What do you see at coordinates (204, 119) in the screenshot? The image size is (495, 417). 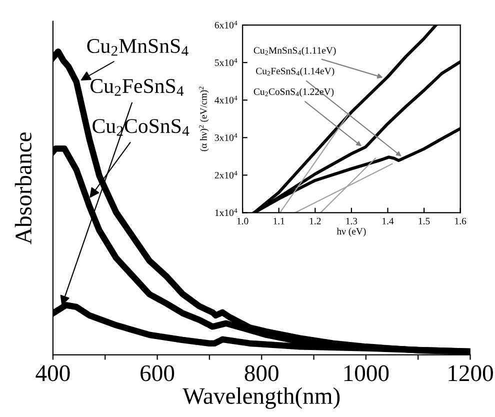 I see `y-axis-title: (α hν)$^{2}$ (eV/cm)$^{2}$` at bounding box center [204, 119].